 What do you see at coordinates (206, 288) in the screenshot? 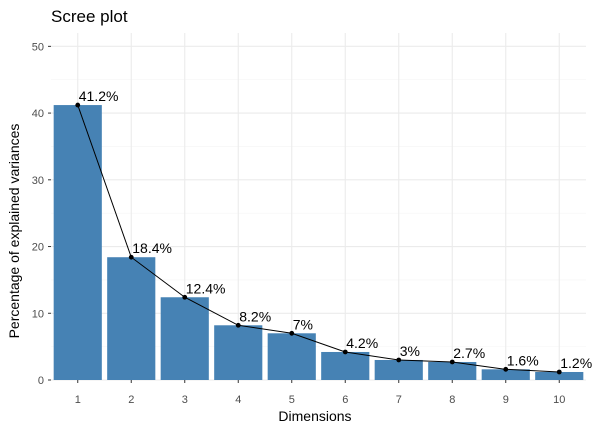
I see `data-label: 12.4%` at bounding box center [206, 288].